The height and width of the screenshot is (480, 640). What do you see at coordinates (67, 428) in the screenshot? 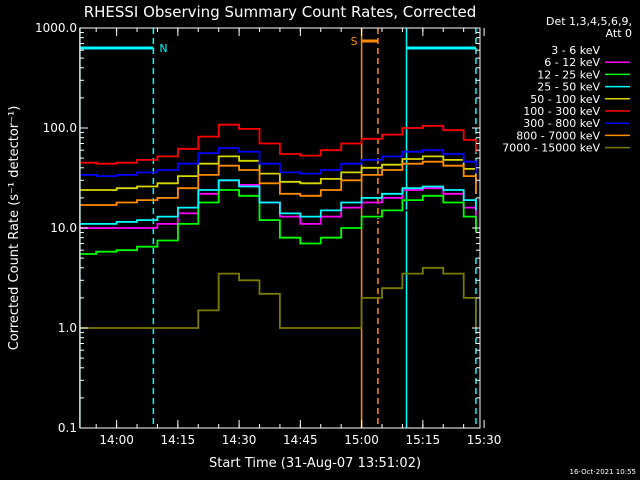
I see `y-tick-label: 0.1` at bounding box center [67, 428].